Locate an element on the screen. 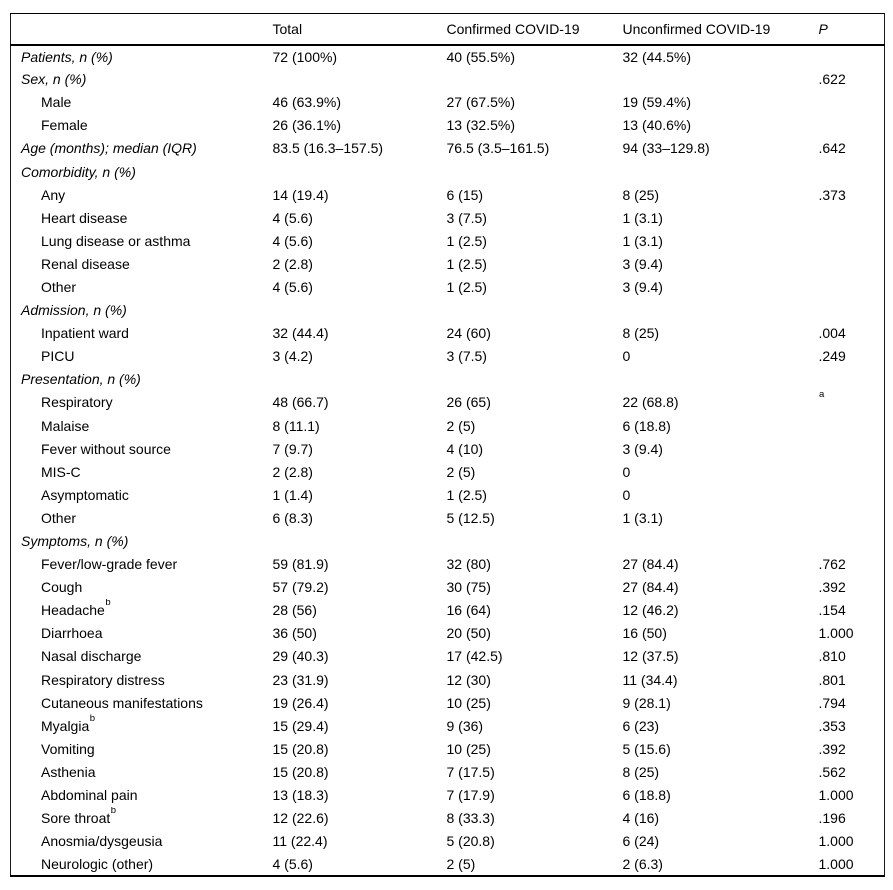 The width and height of the screenshot is (893, 890). column-header-total: Total is located at coordinates (349, 29).